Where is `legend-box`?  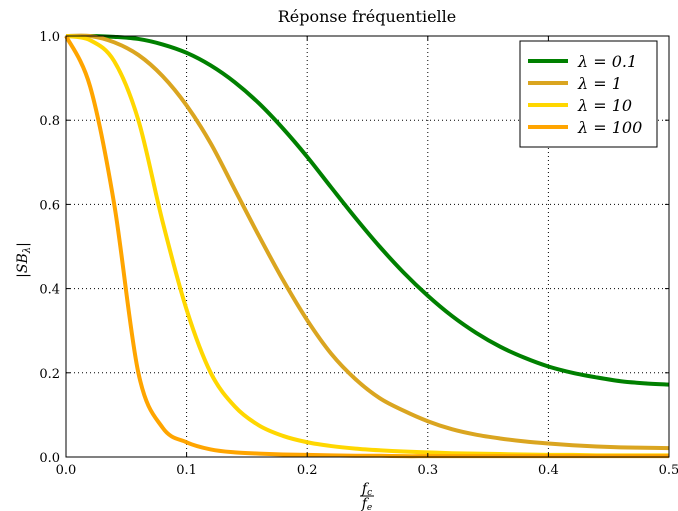 legend-box is located at coordinates (588, 94).